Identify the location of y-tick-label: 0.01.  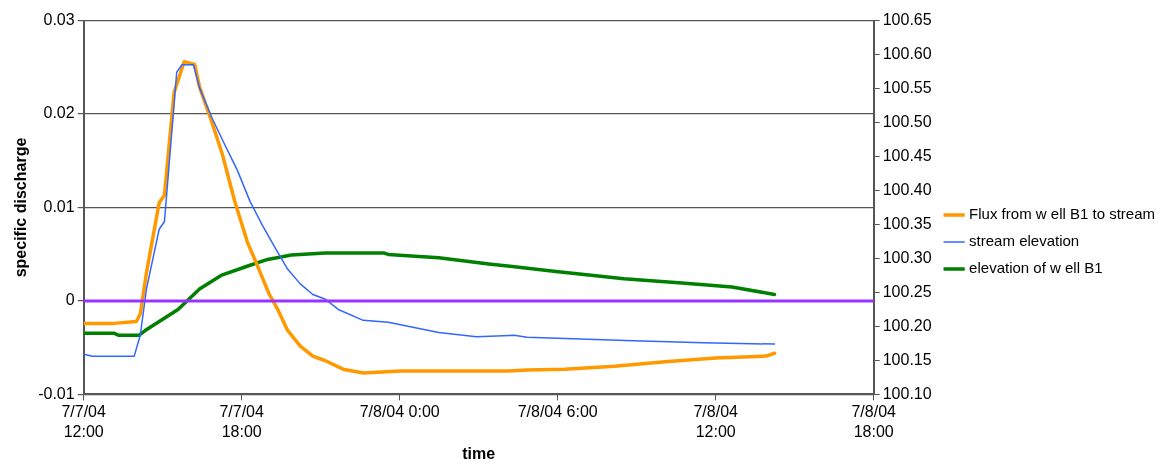
(59, 206).